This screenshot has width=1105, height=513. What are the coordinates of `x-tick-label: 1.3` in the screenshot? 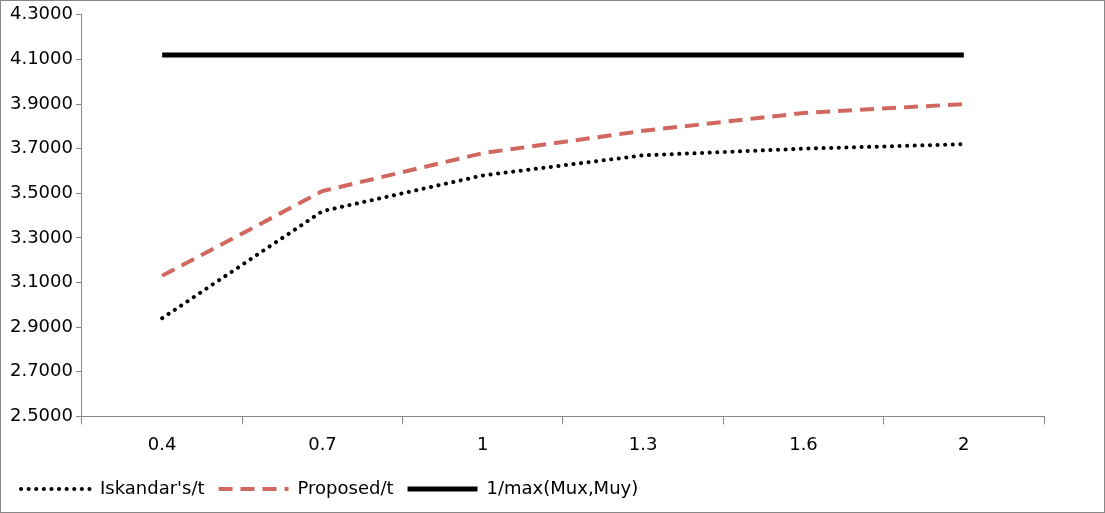 It's located at (643, 443).